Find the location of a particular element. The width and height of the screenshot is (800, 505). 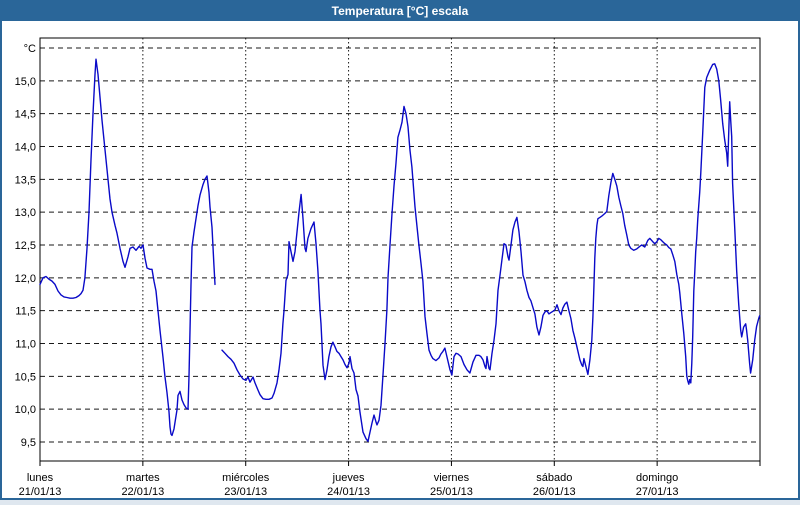

y-tick-label: °C is located at coordinates (30, 49).